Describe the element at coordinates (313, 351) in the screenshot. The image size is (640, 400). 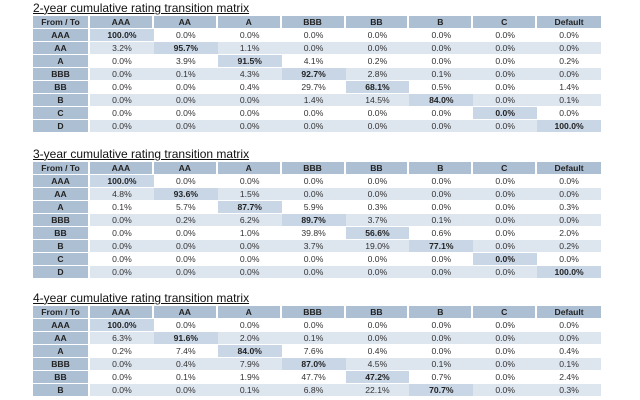
I see `table-cell: 7.6%` at that location.